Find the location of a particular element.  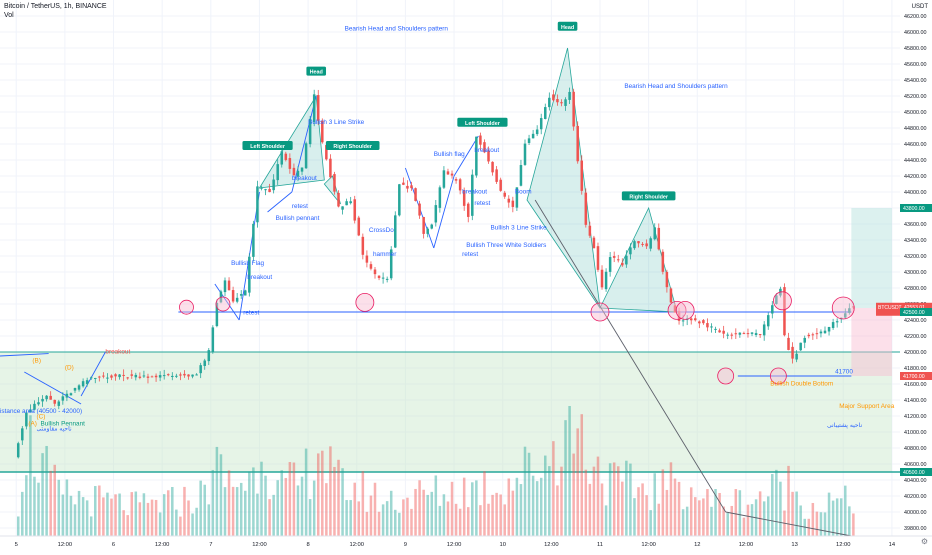

pattern-tag is located at coordinates (648, 196).